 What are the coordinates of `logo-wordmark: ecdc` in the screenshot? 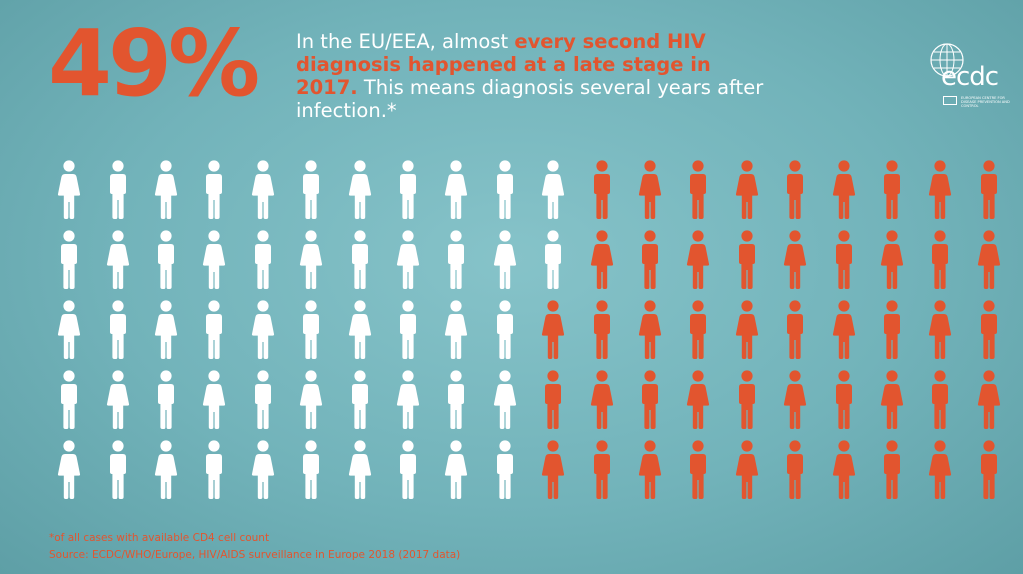 It's located at (970, 77).